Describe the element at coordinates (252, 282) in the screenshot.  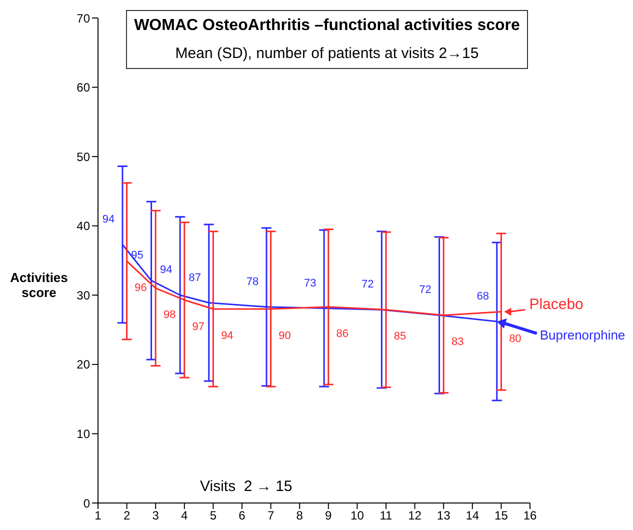
I see `annotation: 78` at that location.